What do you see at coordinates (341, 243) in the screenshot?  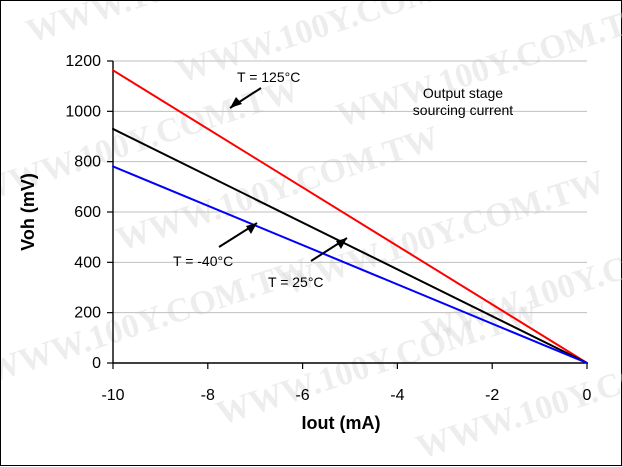 I see `annotation-arrowhead-25c` at bounding box center [341, 243].